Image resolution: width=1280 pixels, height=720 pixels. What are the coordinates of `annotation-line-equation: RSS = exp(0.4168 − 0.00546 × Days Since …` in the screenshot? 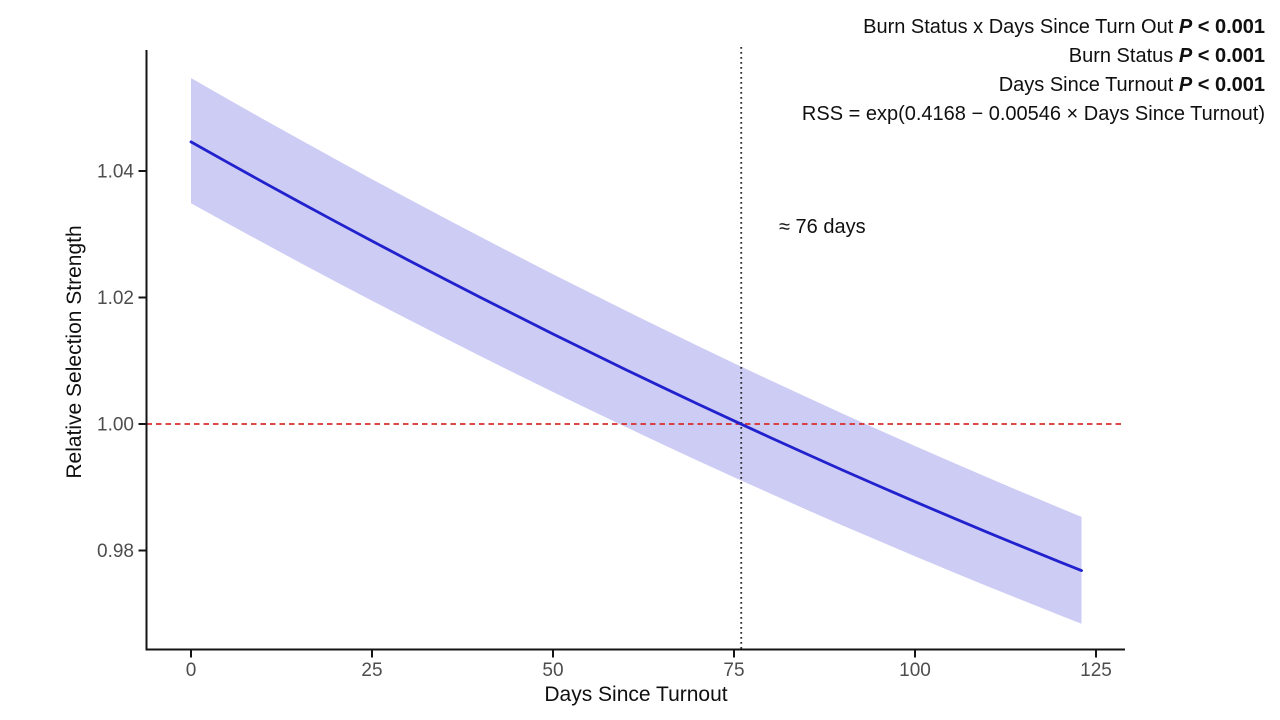 It's located at (1033, 114).